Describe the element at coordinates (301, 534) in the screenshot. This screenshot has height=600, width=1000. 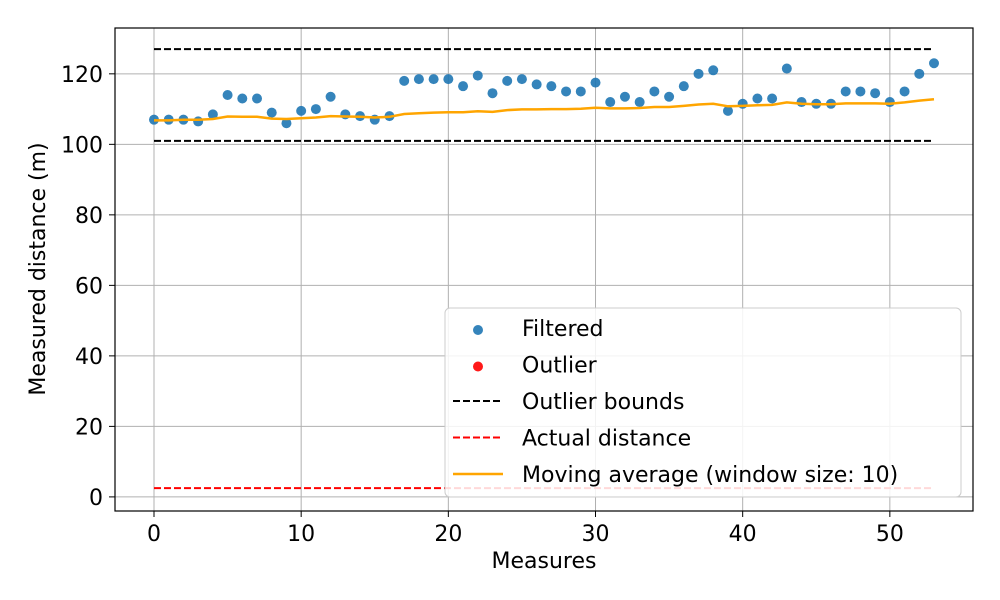
I see `x-tick-label: 10` at that location.